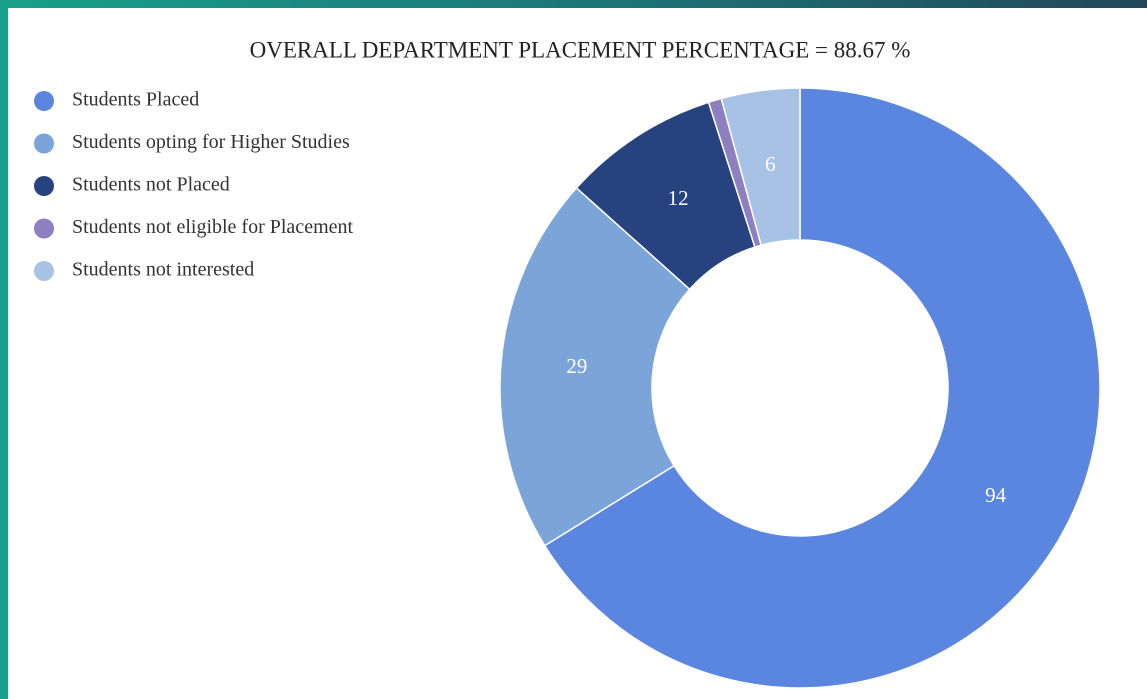 This screenshot has width=1147, height=699. What do you see at coordinates (163, 270) in the screenshot?
I see `legend-label: Students not interested` at bounding box center [163, 270].